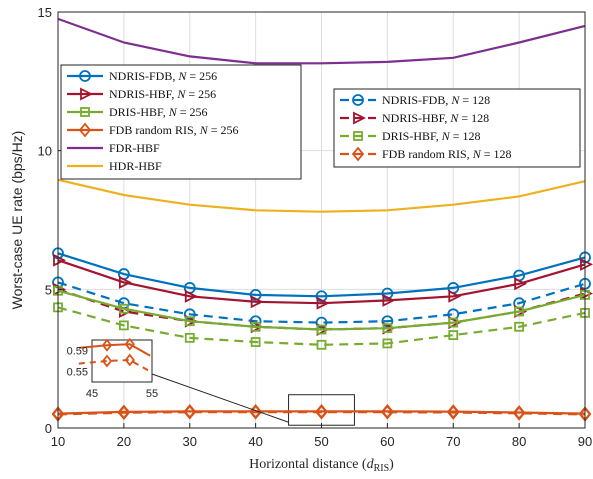 This screenshot has height=479, width=593. What do you see at coordinates (48, 289) in the screenshot?
I see `y-tick-label: 5` at bounding box center [48, 289].